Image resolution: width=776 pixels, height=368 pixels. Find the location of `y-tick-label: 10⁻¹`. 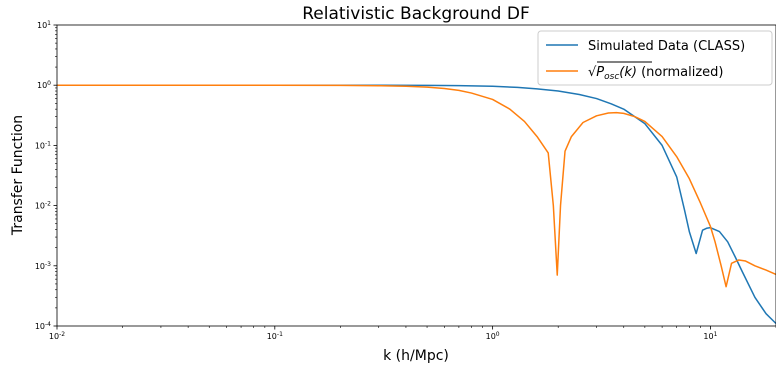

y-tick-label: 10⁻¹ is located at coordinates (43, 145).